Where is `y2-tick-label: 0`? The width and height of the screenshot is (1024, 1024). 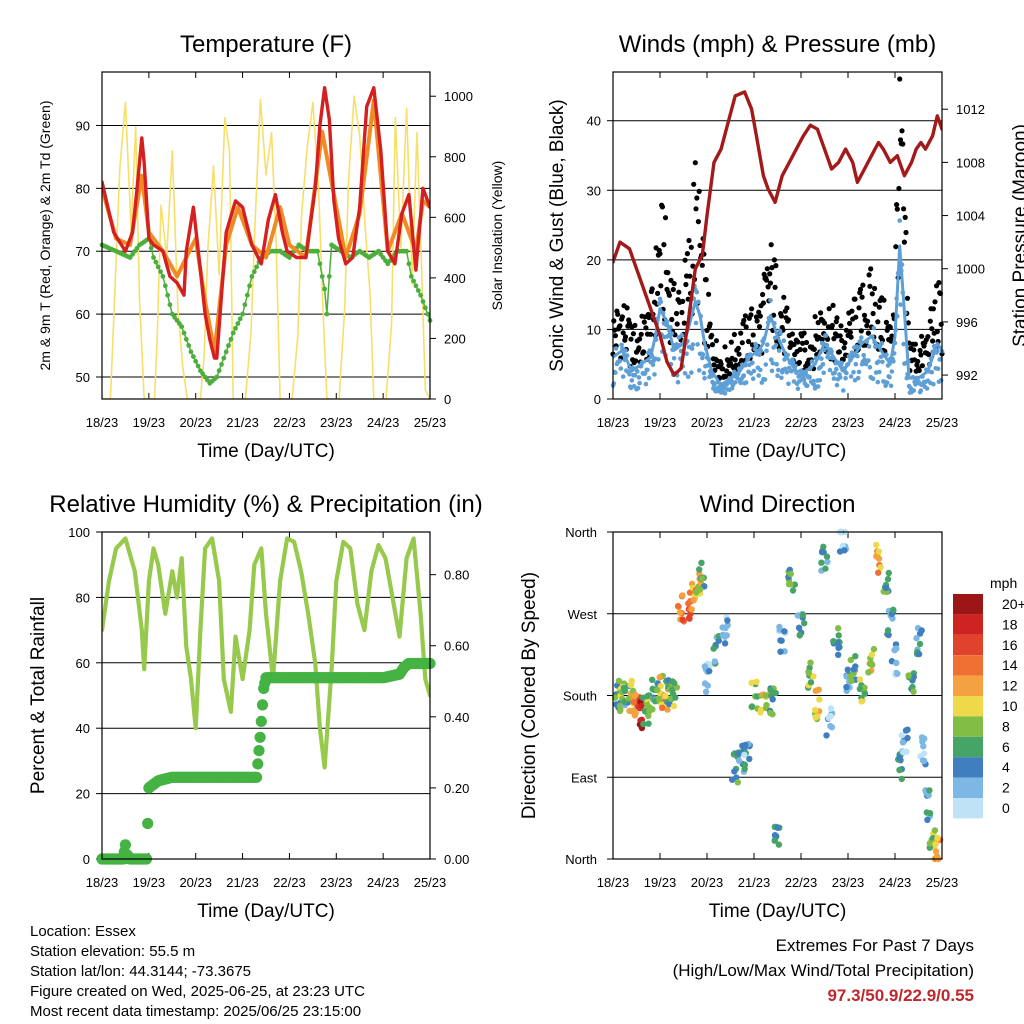
y2-tick-label: 0 is located at coordinates (447, 399).